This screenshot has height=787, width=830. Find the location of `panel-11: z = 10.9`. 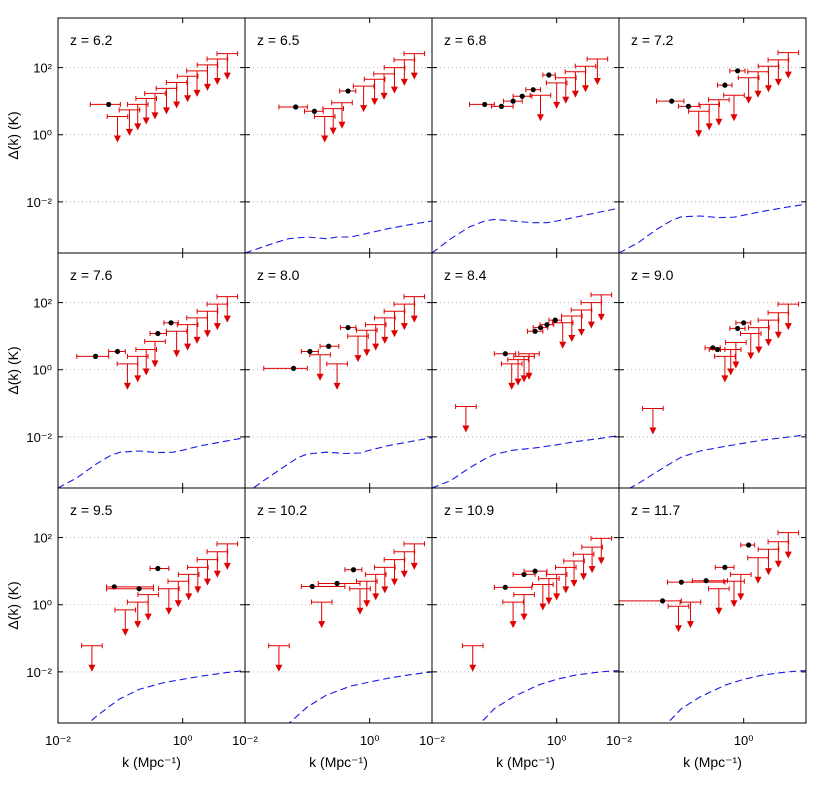

panel-11: z = 10.9 is located at coordinates (525, 605).